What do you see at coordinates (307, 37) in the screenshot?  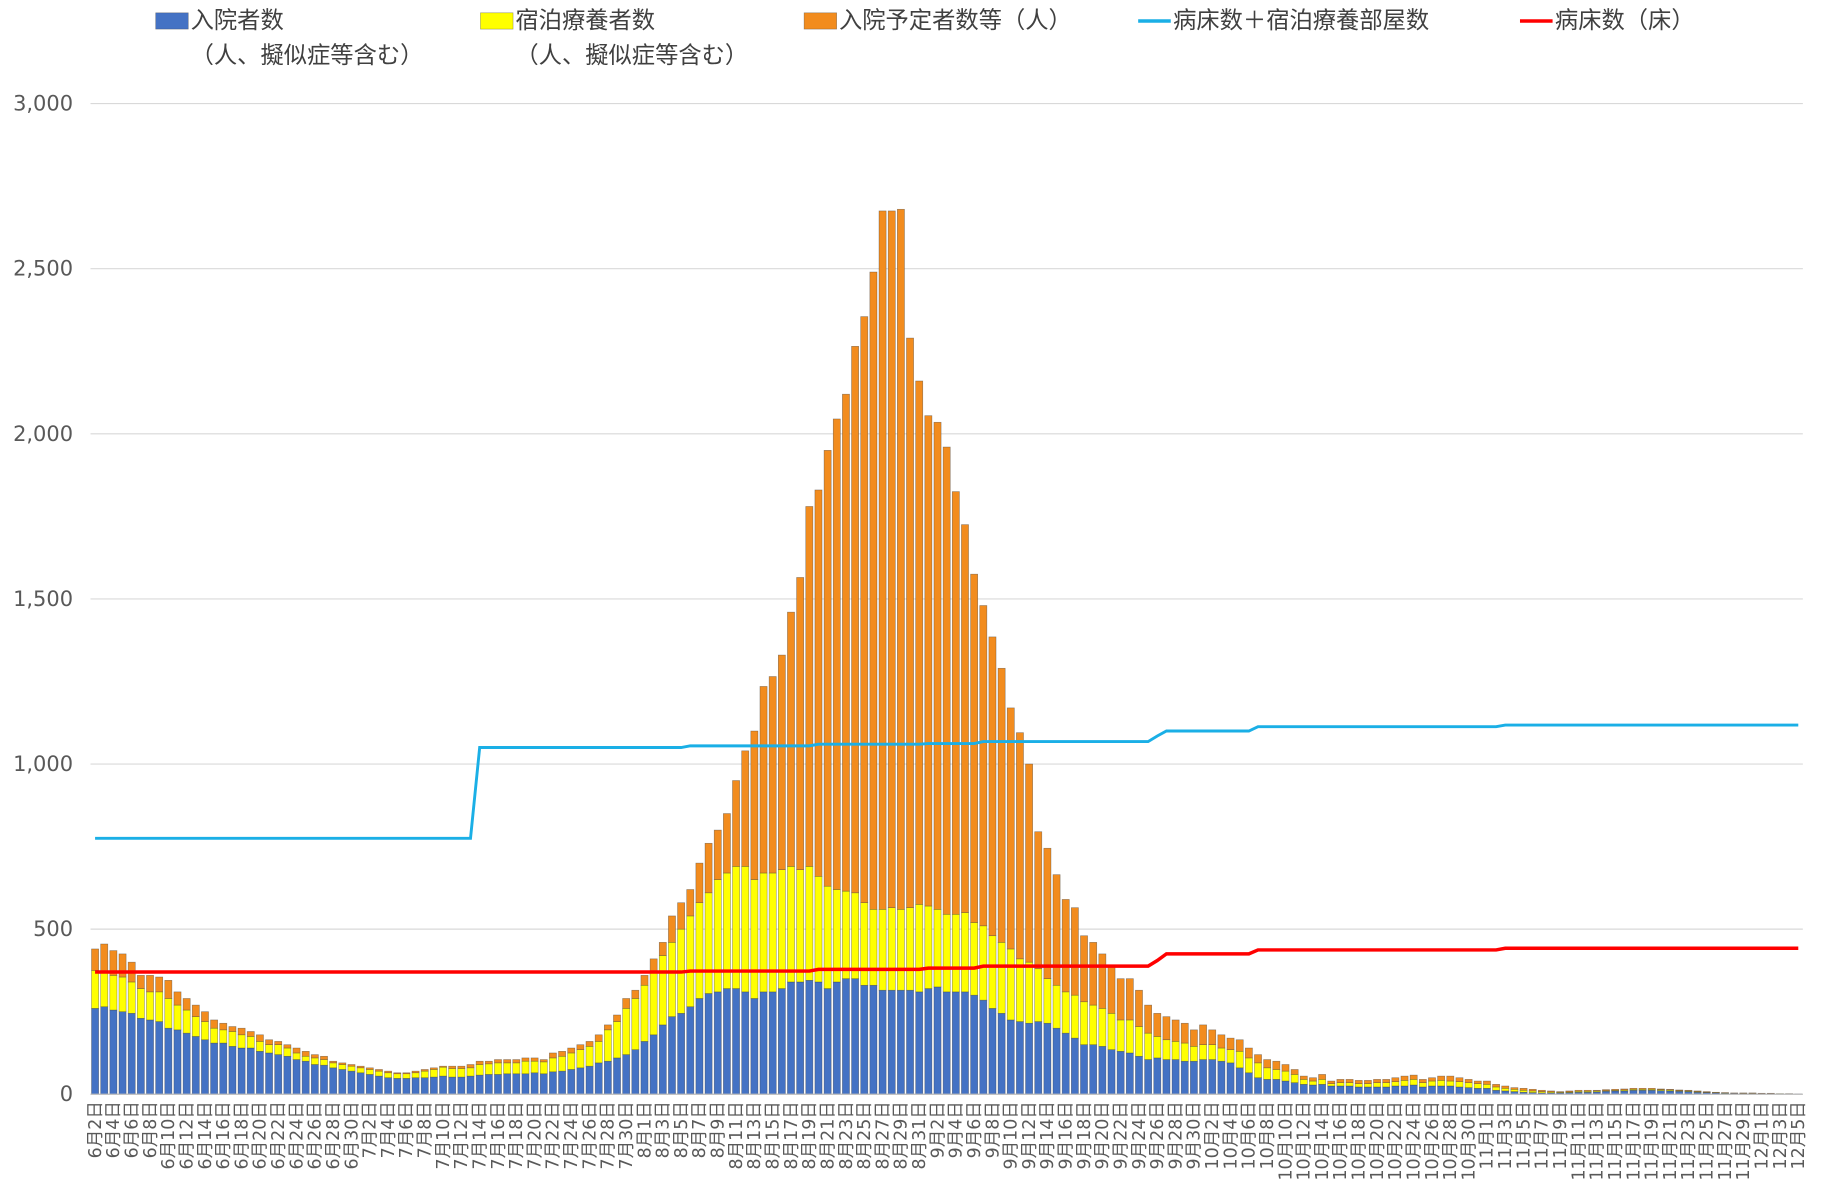 I see `legend-item: 入院者数 （人、擬似症等含む）` at bounding box center [307, 37].